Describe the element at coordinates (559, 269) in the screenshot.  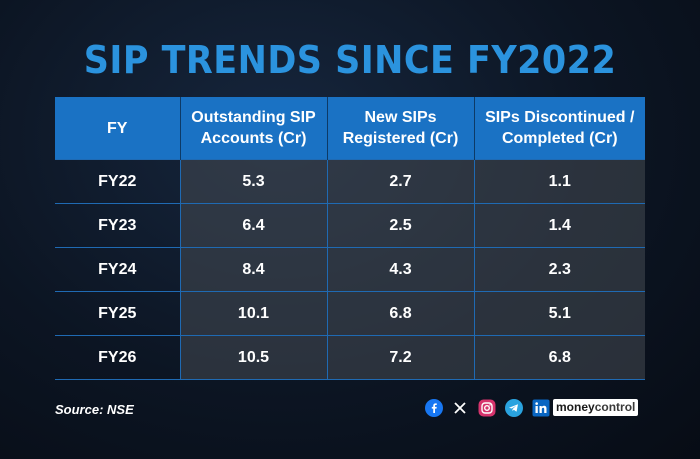
I see `table-cell: 2.3` at that location.